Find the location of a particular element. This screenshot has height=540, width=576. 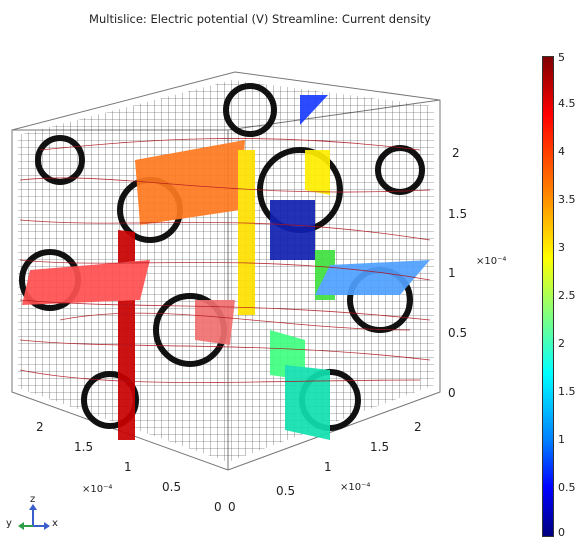

colorbar-label: 2 is located at coordinates (561, 343).